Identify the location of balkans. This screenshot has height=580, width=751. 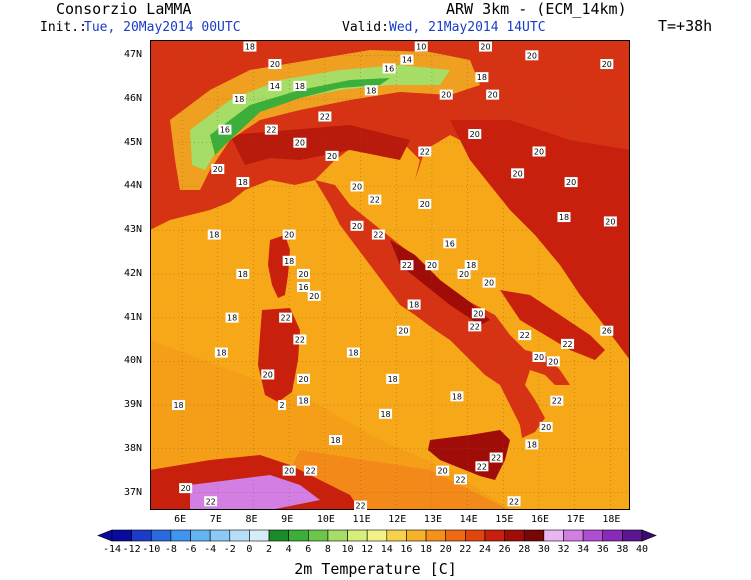
(540, 240).